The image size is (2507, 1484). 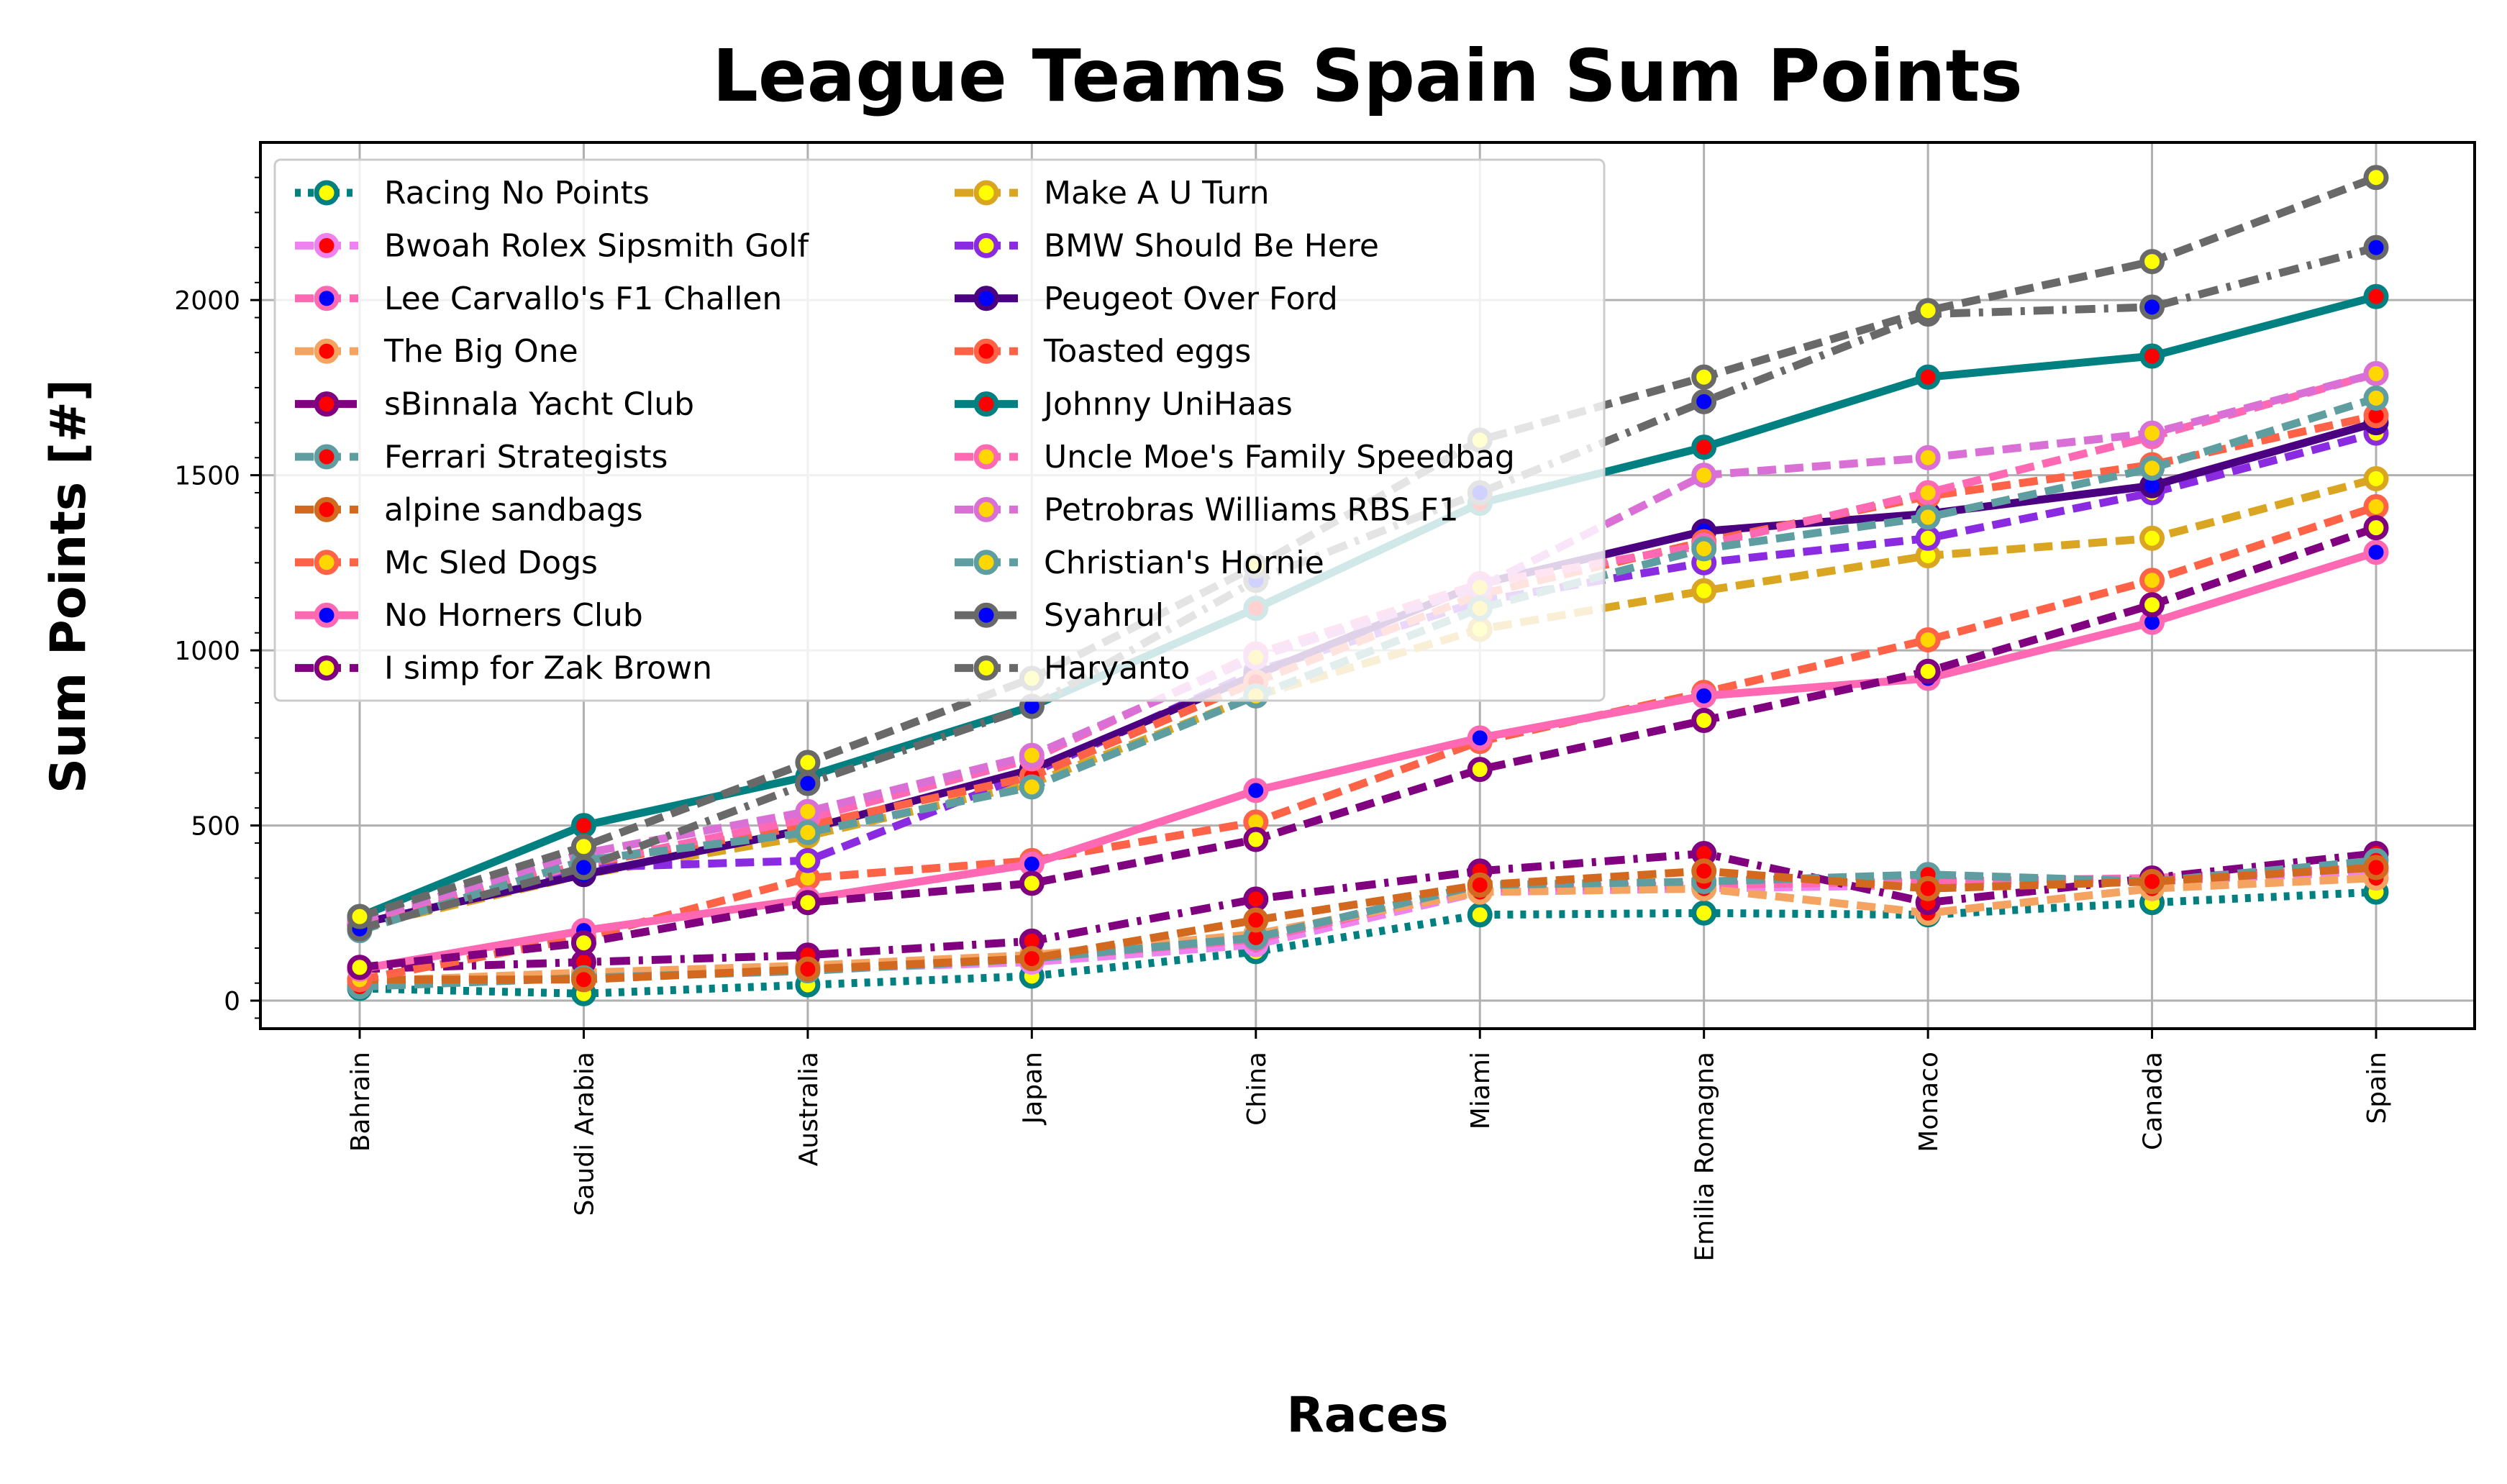 What do you see at coordinates (1929, 1102) in the screenshot?
I see `x-tick-label: Monaco` at bounding box center [1929, 1102].